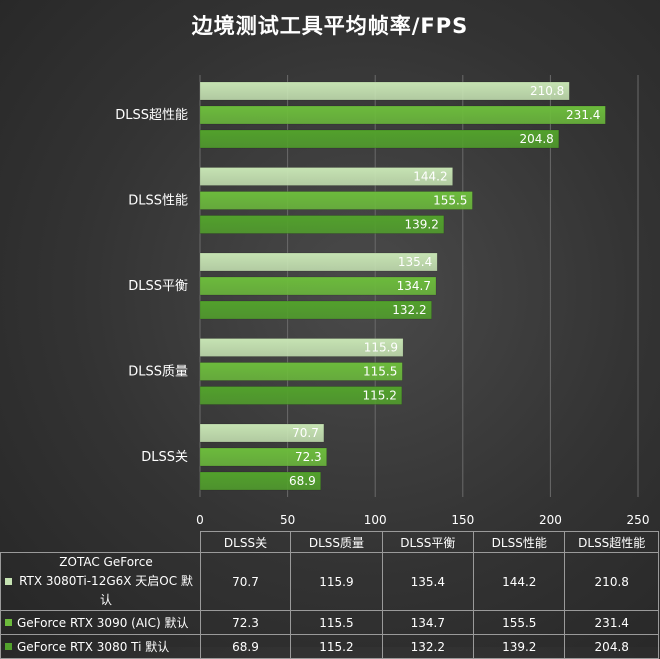 The width and height of the screenshot is (660, 659). Describe the element at coordinates (245, 581) in the screenshot. I see `table-cell: 70.7` at that location.